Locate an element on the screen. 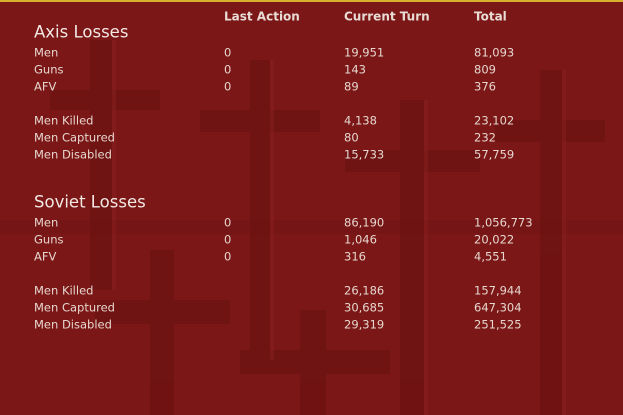  cell-value: 251,525 is located at coordinates (498, 325).